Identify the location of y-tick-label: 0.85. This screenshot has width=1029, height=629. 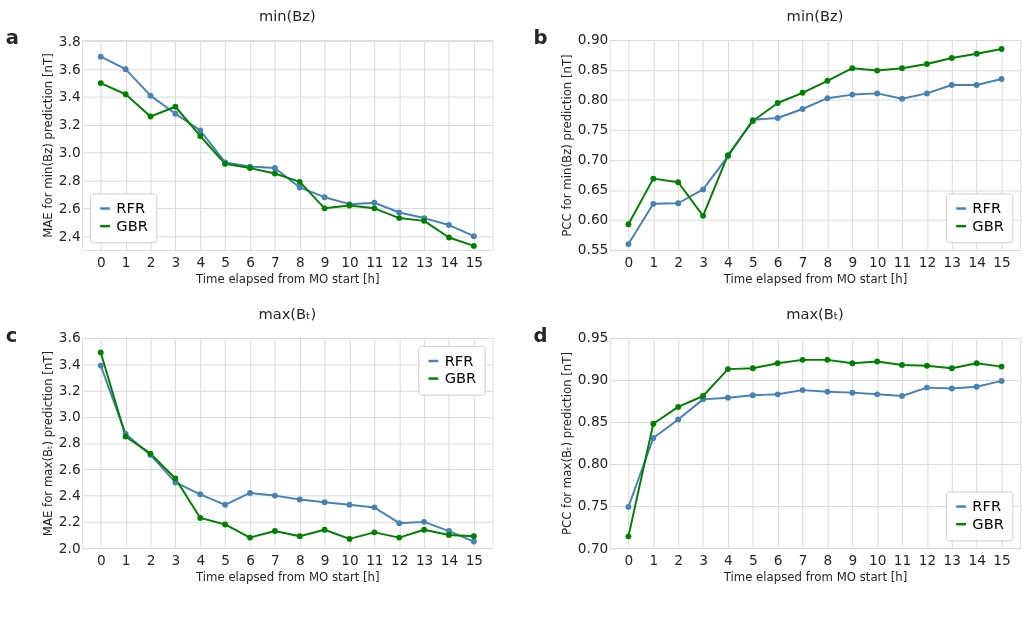
(593, 69).